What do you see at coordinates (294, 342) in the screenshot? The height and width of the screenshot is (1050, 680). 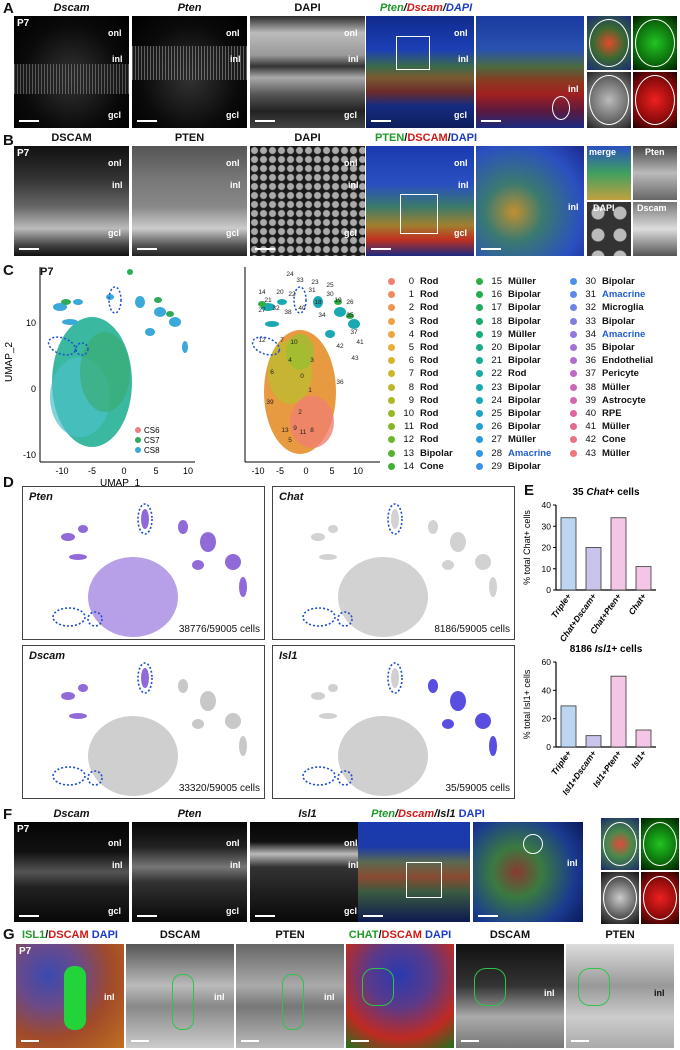 I see `umap-cluster-label: 10` at bounding box center [294, 342].